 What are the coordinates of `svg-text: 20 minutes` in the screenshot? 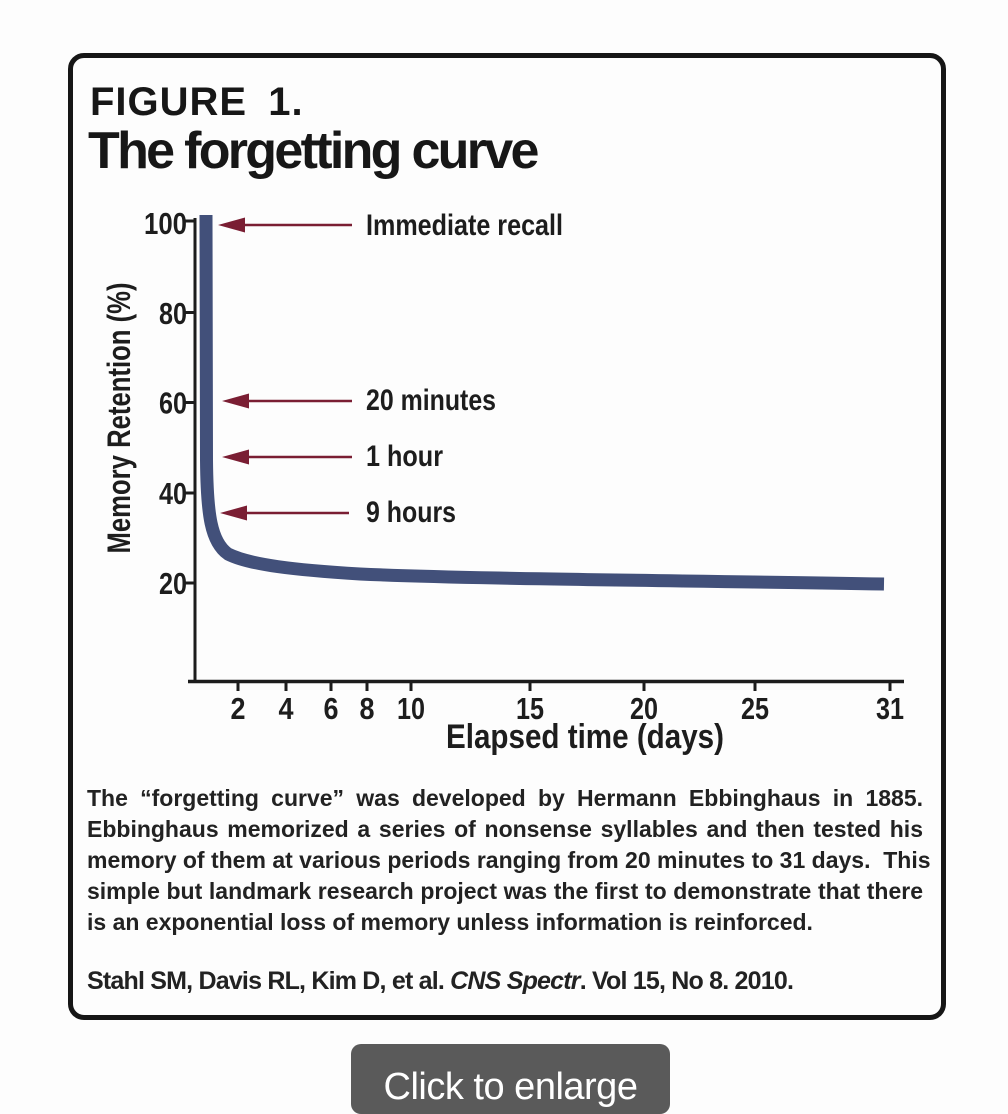 It's located at (431, 400).